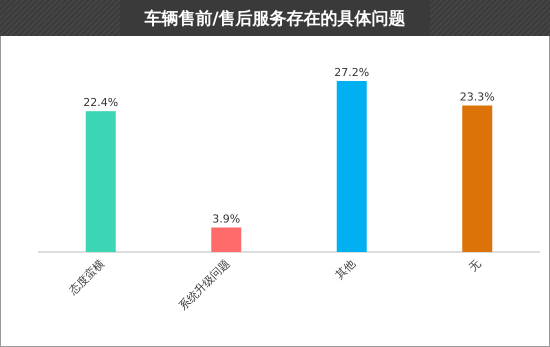  I want to click on data-label: 3.9%, so click(226, 219).